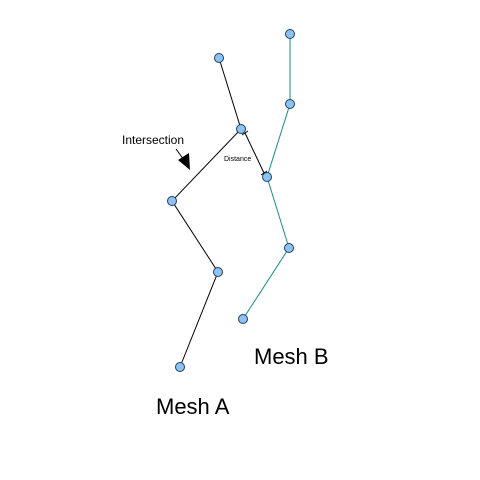 This screenshot has height=480, width=480. Describe the element at coordinates (184, 161) in the screenshot. I see `intersection-arrow-head` at that location.